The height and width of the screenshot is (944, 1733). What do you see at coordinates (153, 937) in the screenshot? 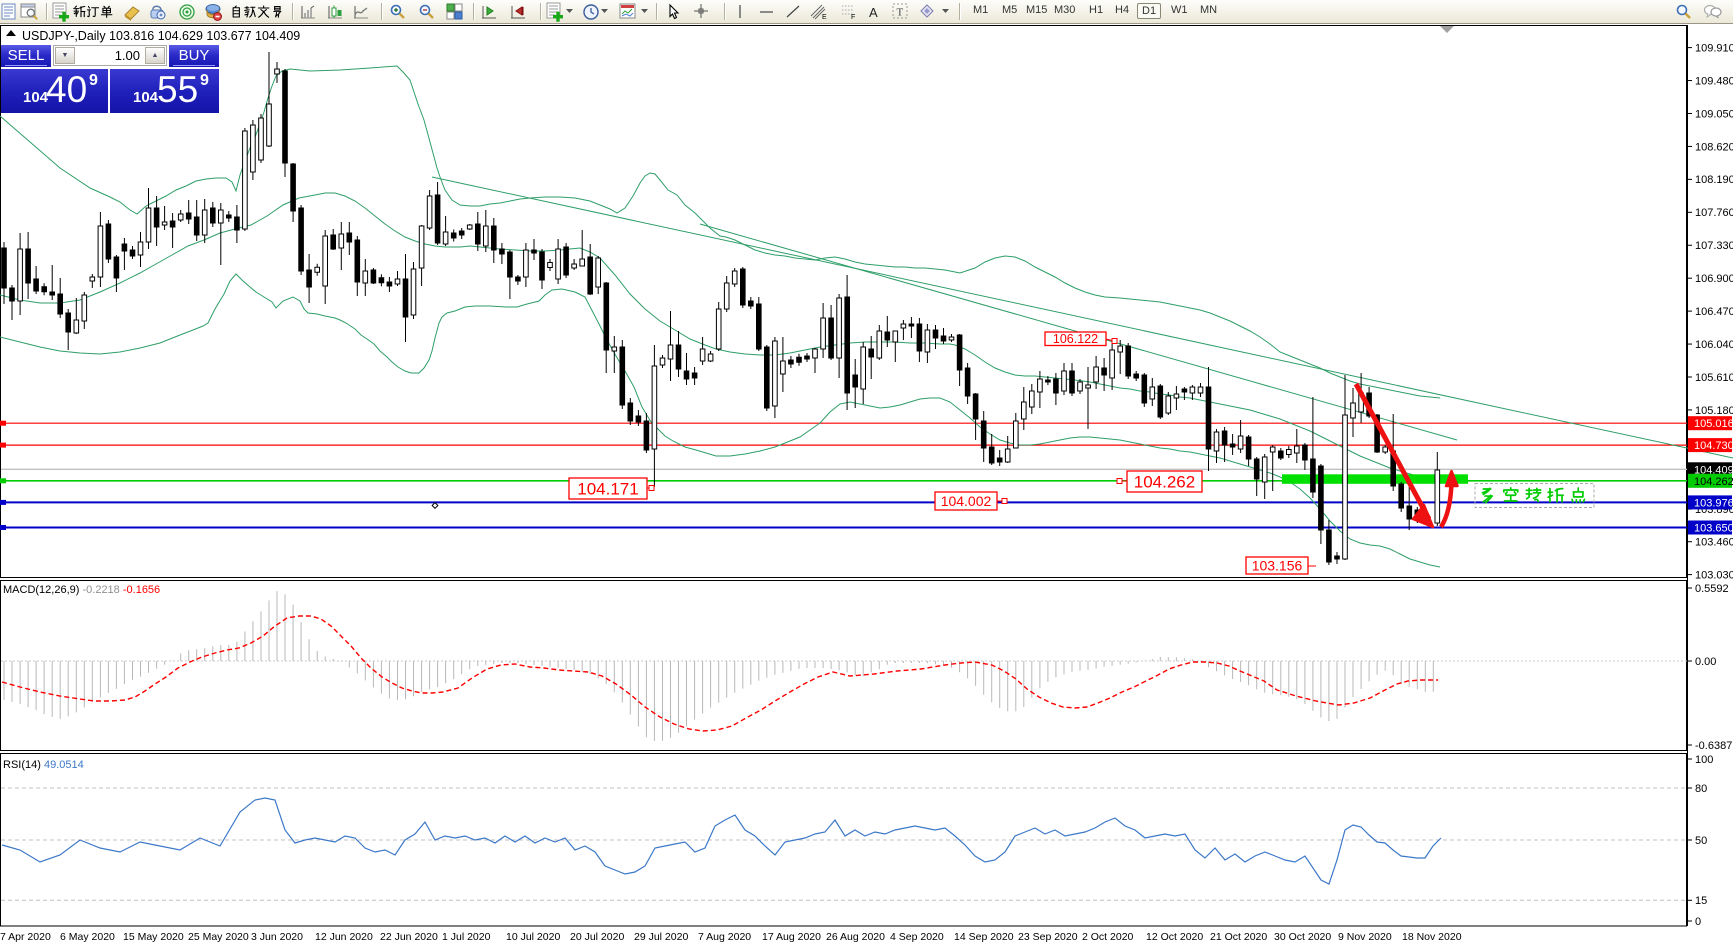
I see `svg-text: 15 May 2020` at bounding box center [153, 937].